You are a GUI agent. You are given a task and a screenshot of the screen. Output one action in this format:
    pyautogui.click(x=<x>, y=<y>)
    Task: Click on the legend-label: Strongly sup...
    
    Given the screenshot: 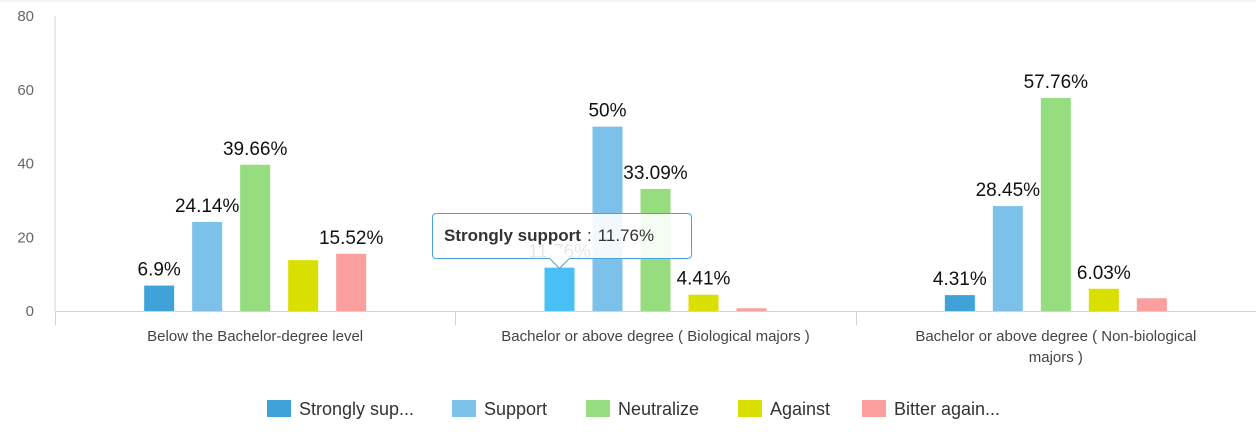 What is the action you would take?
    pyautogui.click(x=356, y=409)
    